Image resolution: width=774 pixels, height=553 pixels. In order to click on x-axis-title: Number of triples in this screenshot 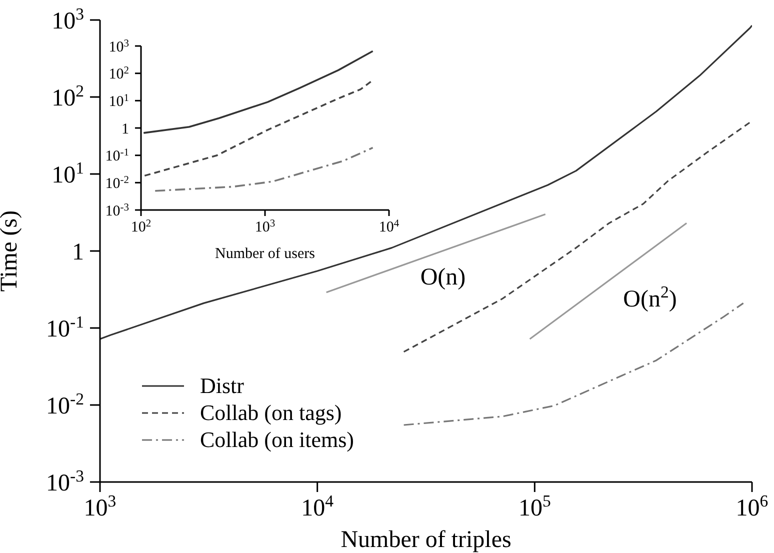, I will do `click(426, 540)`.